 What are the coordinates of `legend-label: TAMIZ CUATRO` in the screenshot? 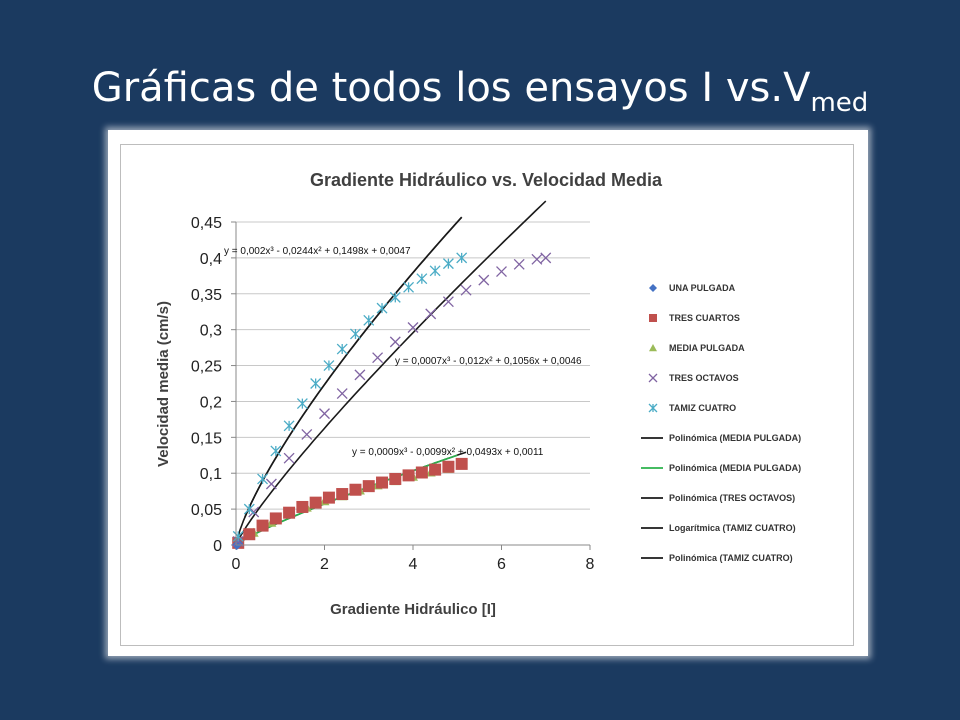 It's located at (702, 408).